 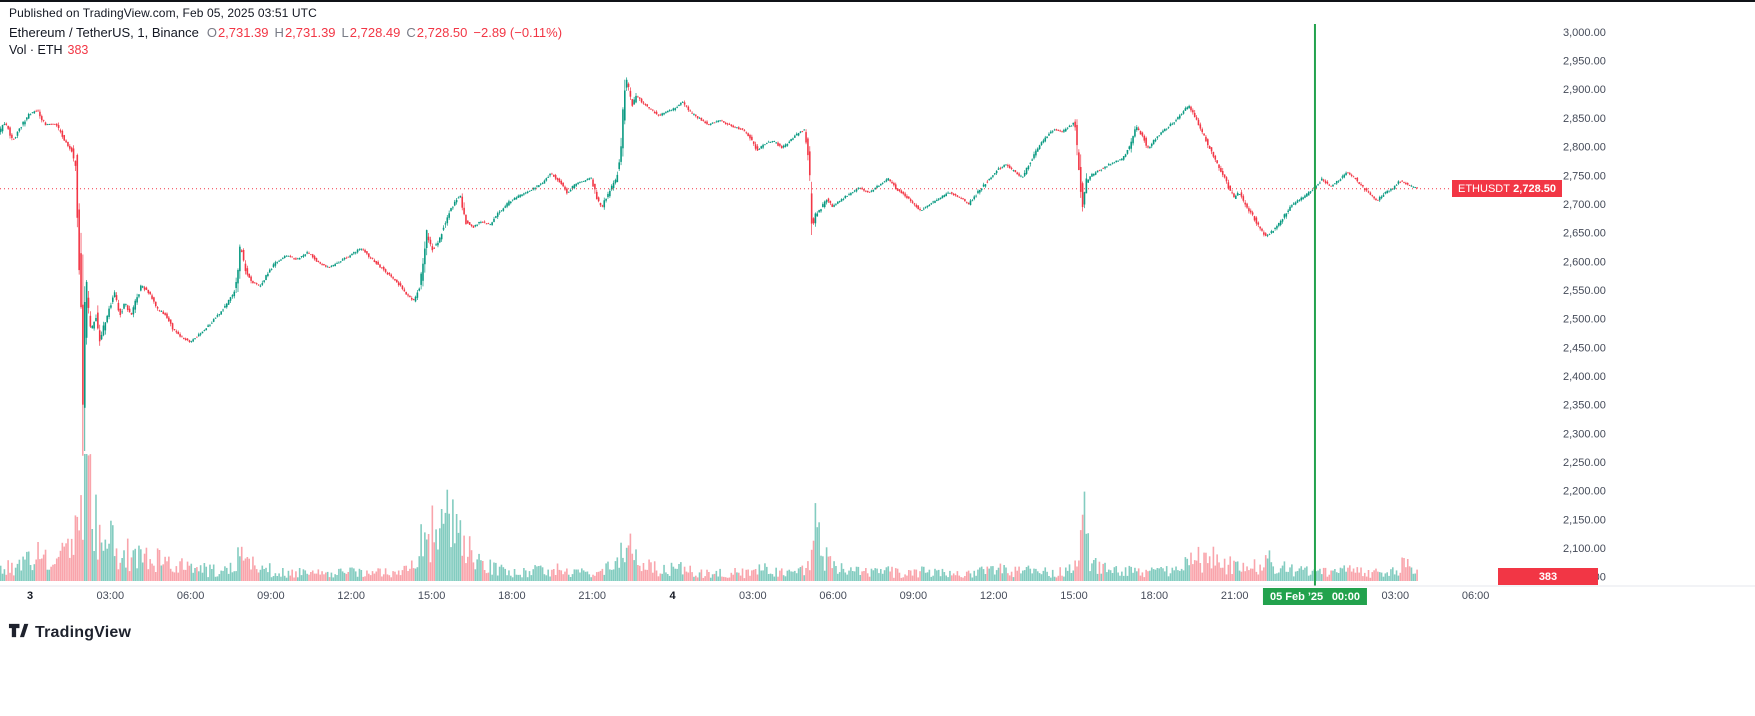 I want to click on volume-bars-down, so click(x=711, y=517).